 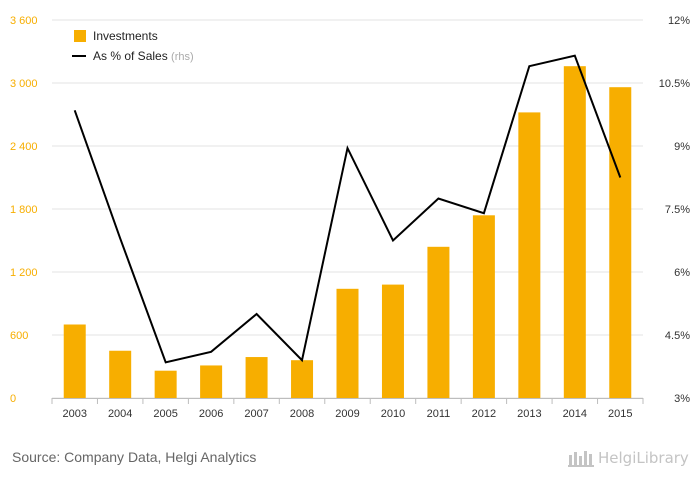 What do you see at coordinates (74, 361) in the screenshot?
I see `bar-2003` at bounding box center [74, 361].